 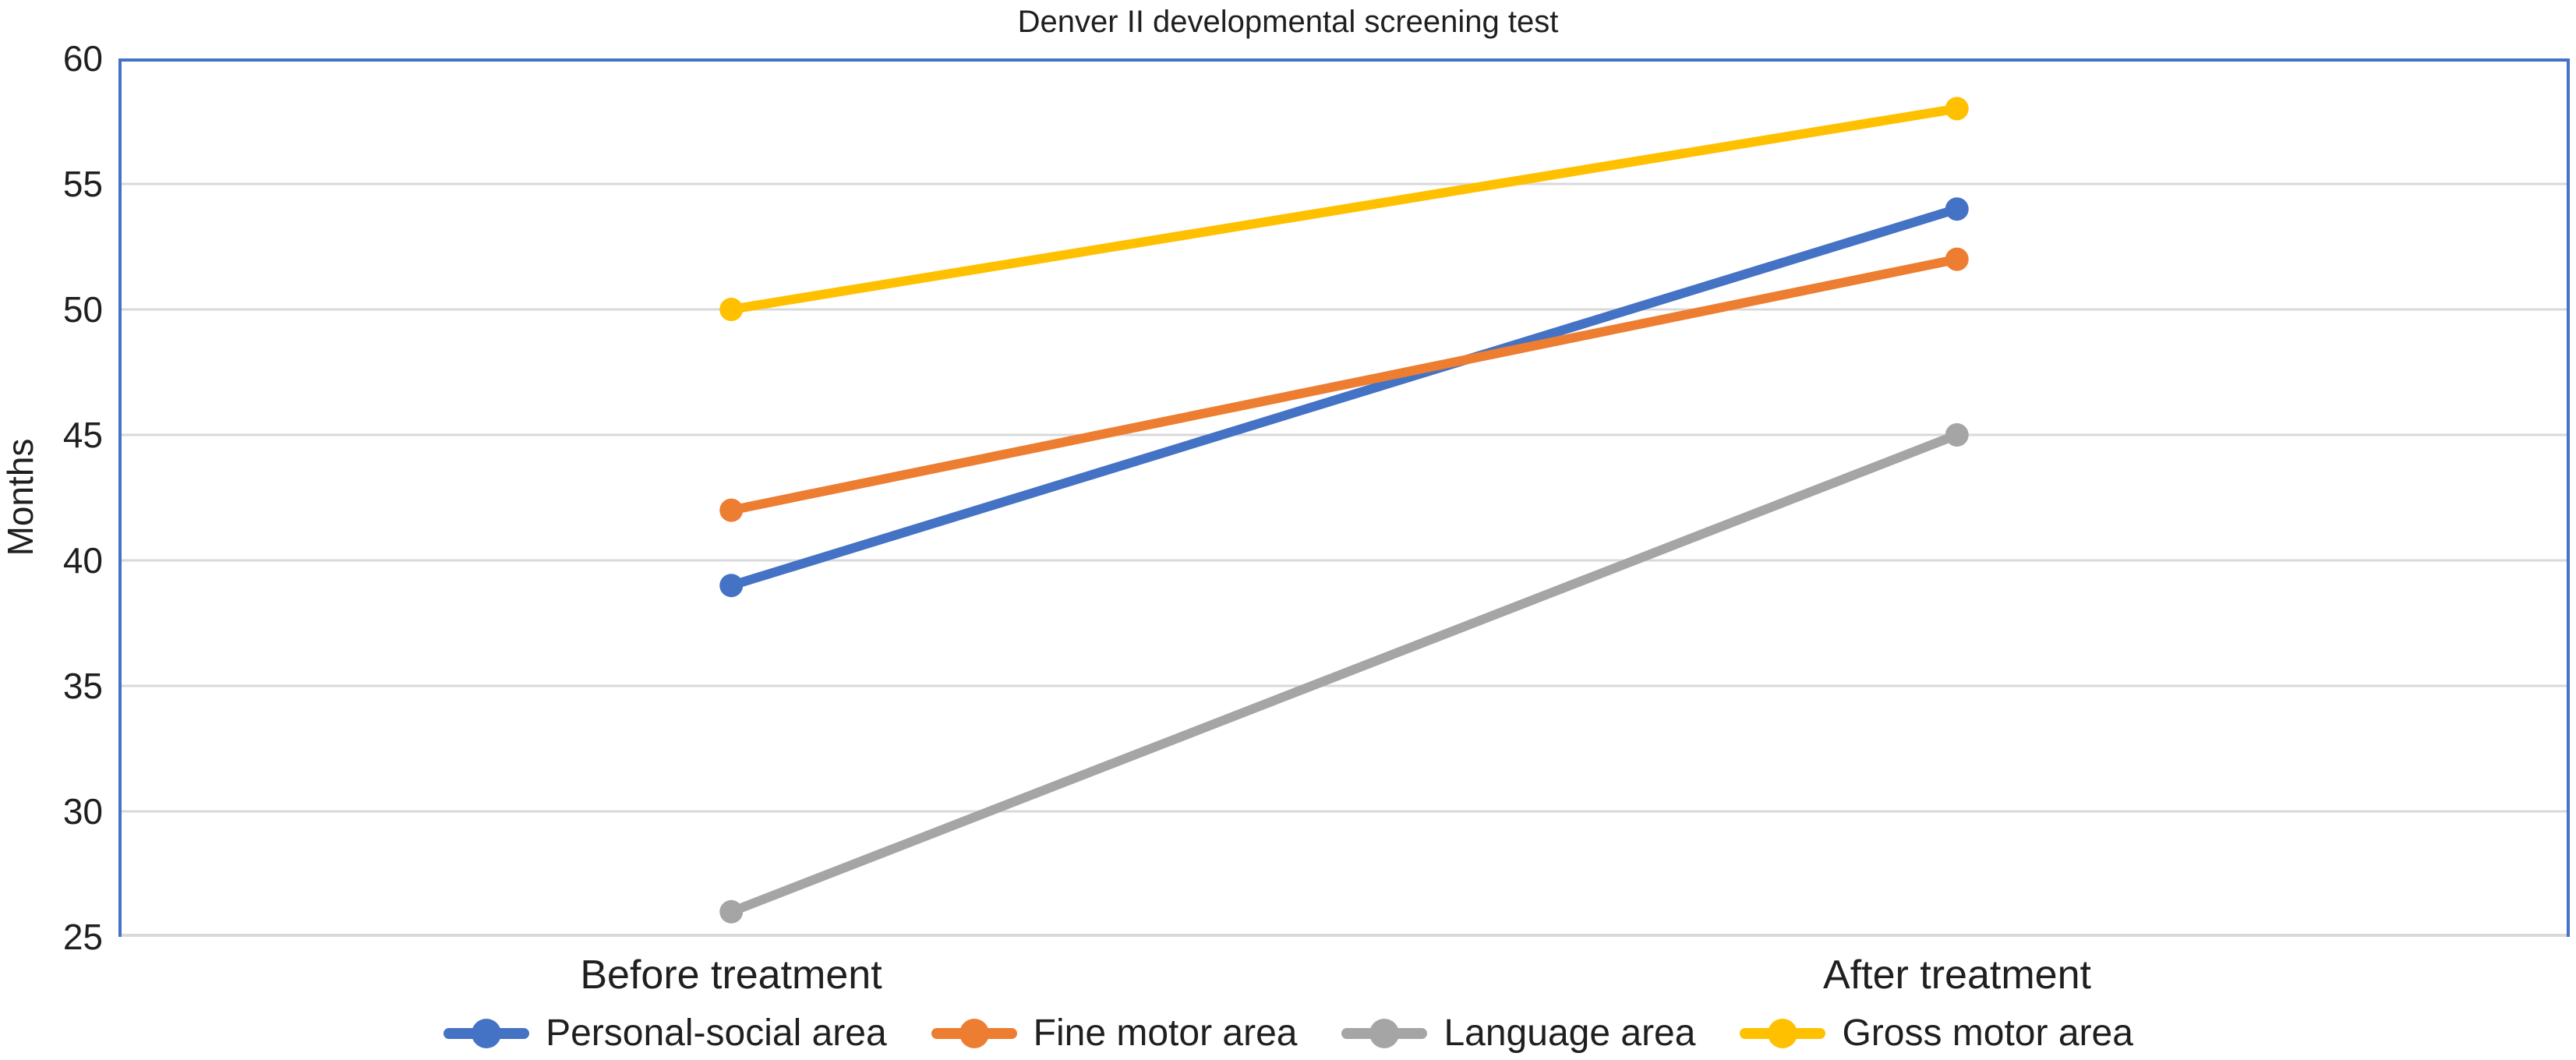 What do you see at coordinates (82, 58) in the screenshot?
I see `y-tick-label-60: 60` at bounding box center [82, 58].